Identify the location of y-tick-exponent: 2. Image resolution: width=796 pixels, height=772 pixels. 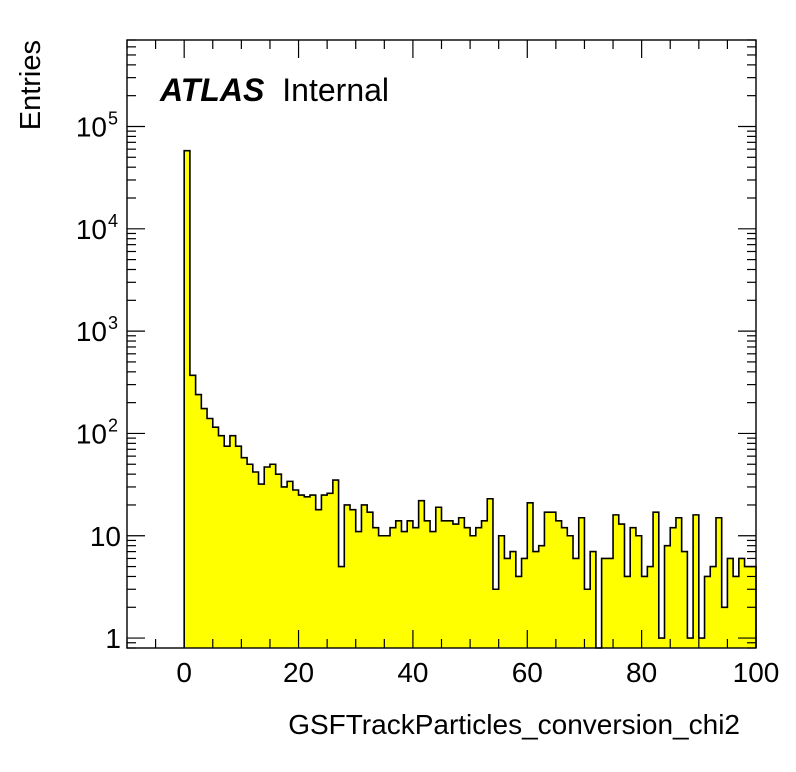
(113, 425).